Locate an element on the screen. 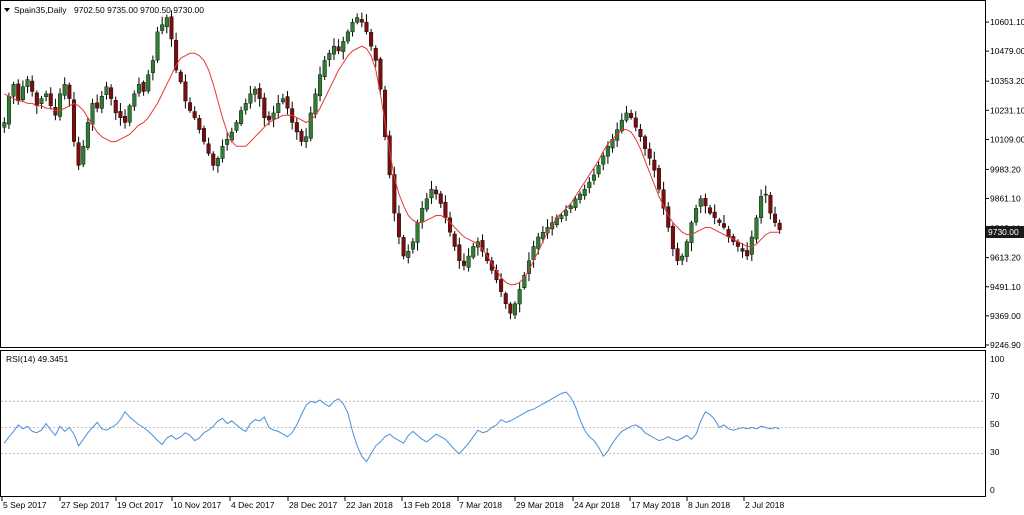 This screenshot has height=515, width=1024. rsi-axis-tick-30: 30 is located at coordinates (995, 452).